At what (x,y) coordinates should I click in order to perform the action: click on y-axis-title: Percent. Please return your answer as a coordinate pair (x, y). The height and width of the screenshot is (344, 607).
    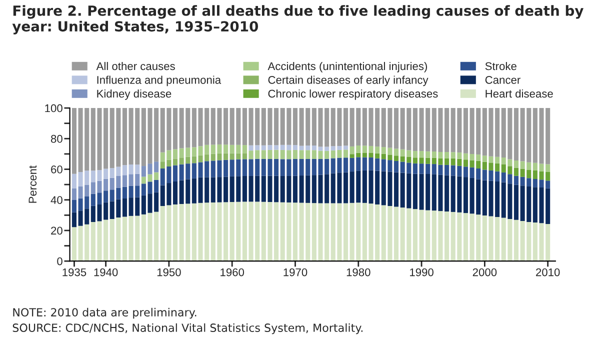
    Looking at the image, I should click on (32, 184).